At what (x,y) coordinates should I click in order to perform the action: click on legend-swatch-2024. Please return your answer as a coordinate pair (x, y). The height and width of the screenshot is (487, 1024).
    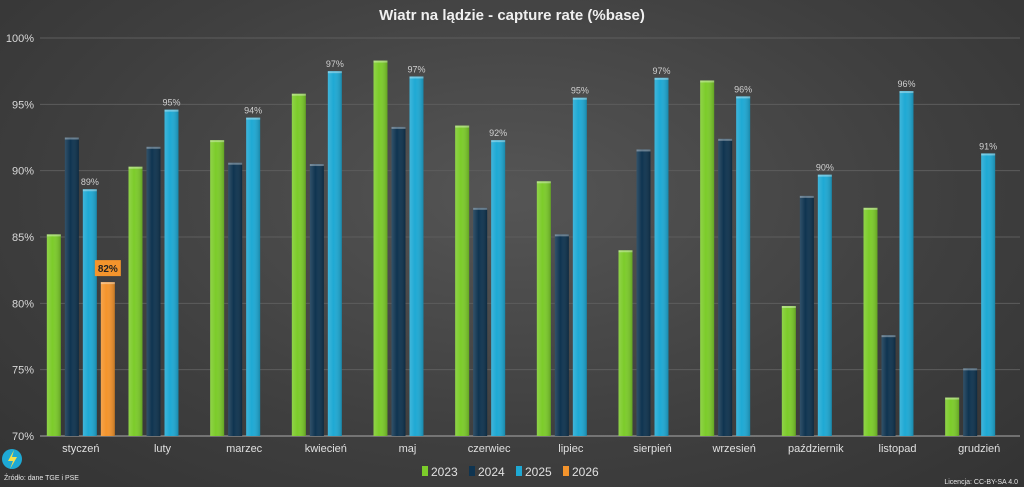
    Looking at the image, I should click on (472, 471).